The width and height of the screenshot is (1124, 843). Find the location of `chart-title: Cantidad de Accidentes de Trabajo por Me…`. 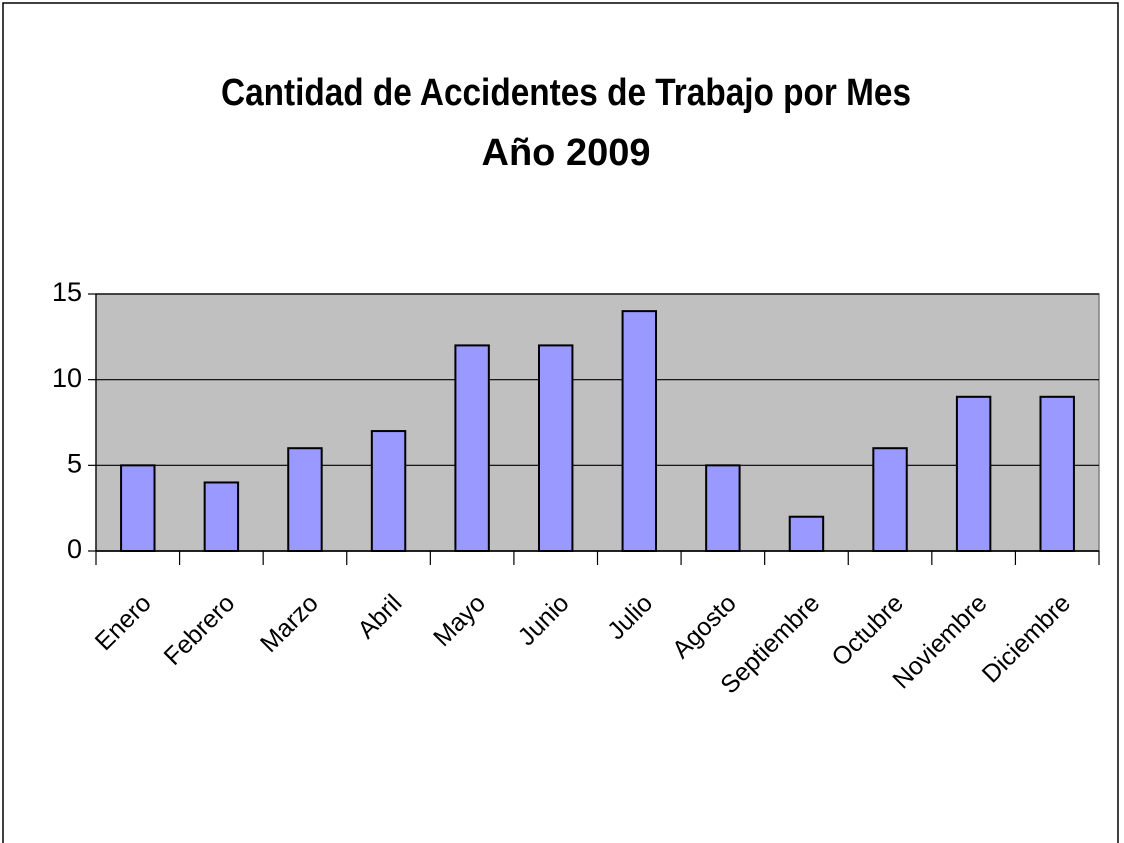

chart-title: Cantidad de Accidentes de Trabajo por Me… is located at coordinates (566, 93).